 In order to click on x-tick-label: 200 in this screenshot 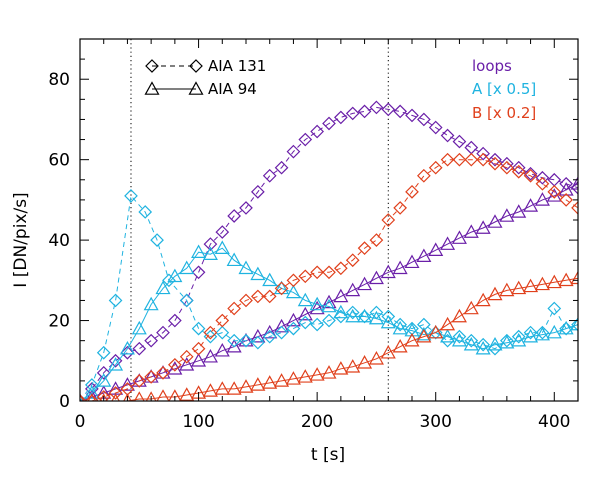, I will do `click(317, 422)`.